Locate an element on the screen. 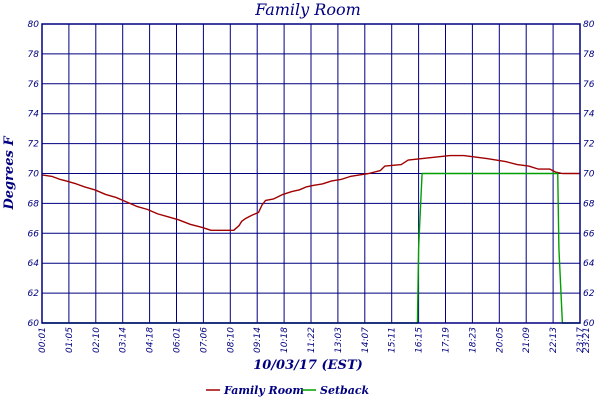 This screenshot has width=600, height=400. x-tick-label: 17:19 is located at coordinates (447, 340).